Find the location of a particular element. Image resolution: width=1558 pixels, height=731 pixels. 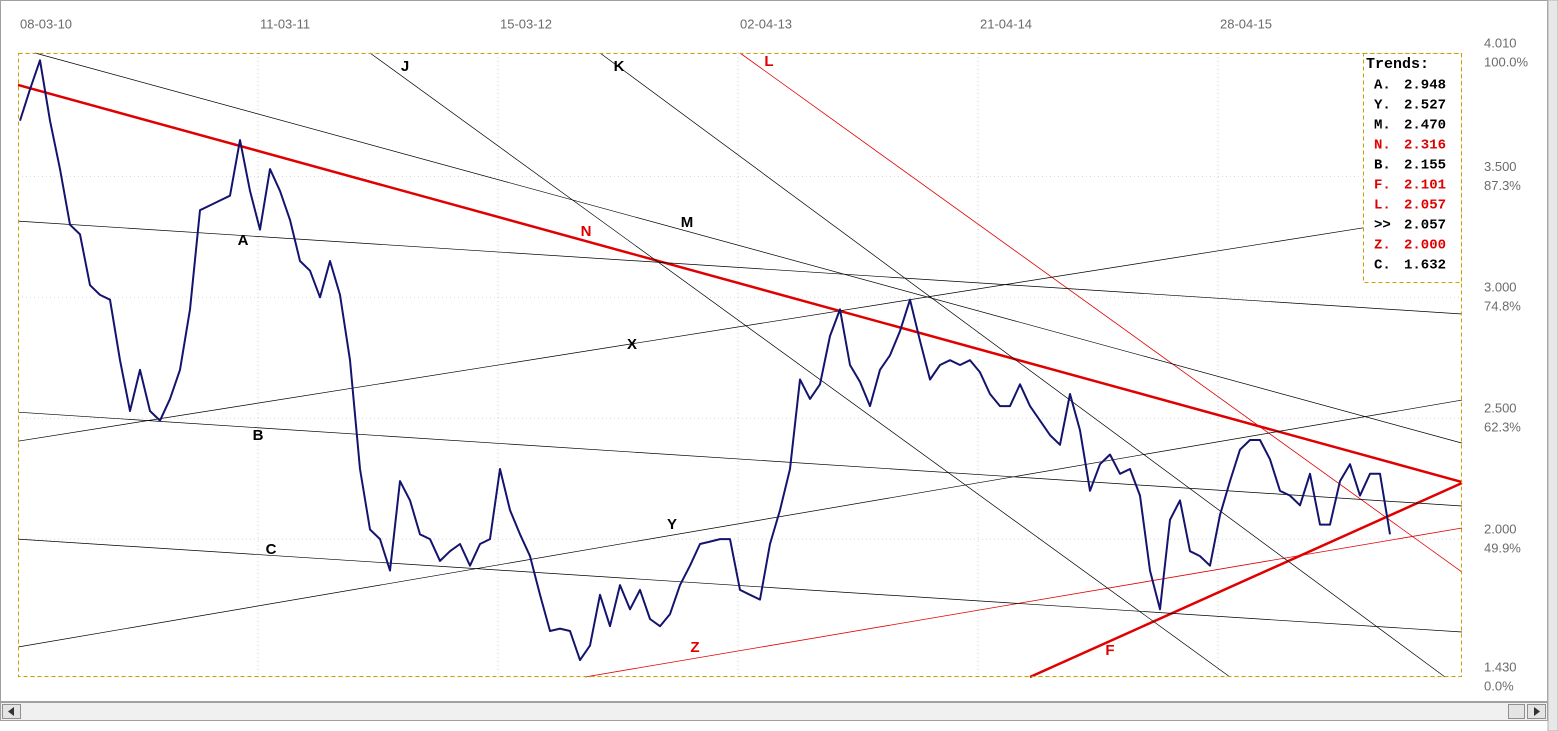

x-tick-label: 15-03-12 is located at coordinates (526, 23).